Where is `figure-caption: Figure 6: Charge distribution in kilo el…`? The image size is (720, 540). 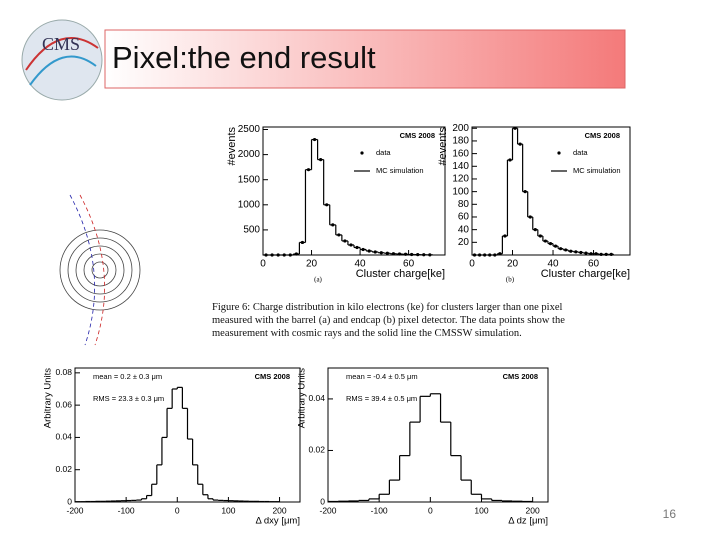 figure-caption: Figure 6: Charge distribution in kilo el… is located at coordinates (390, 320).